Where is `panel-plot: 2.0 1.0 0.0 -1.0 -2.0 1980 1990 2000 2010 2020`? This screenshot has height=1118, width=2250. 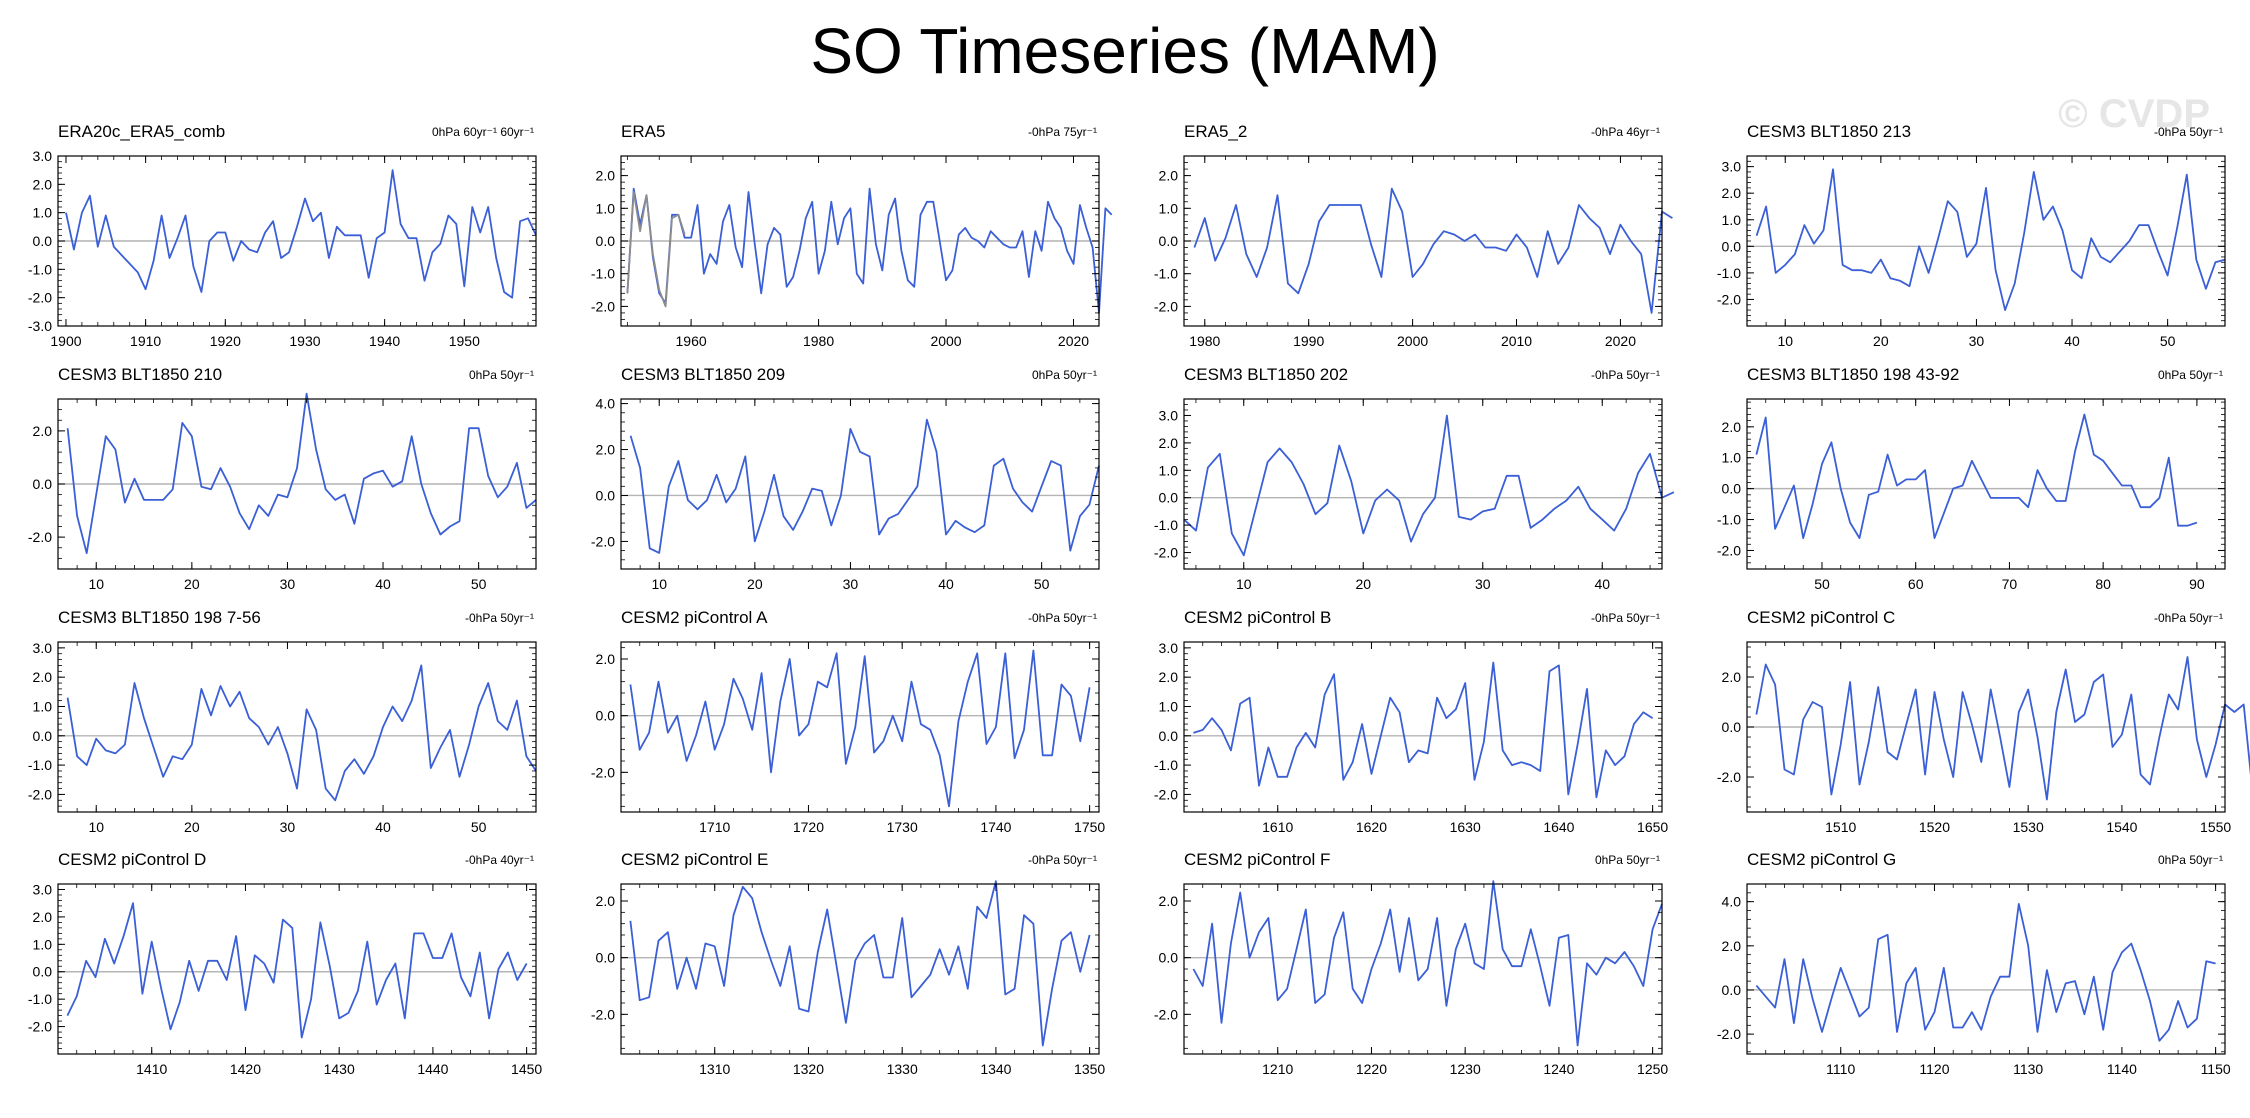
panel-plot: 2.0 1.0 0.0 -1.0 -2.0 1980 1990 2000 2010 2020 is located at coordinates (1413, 252).